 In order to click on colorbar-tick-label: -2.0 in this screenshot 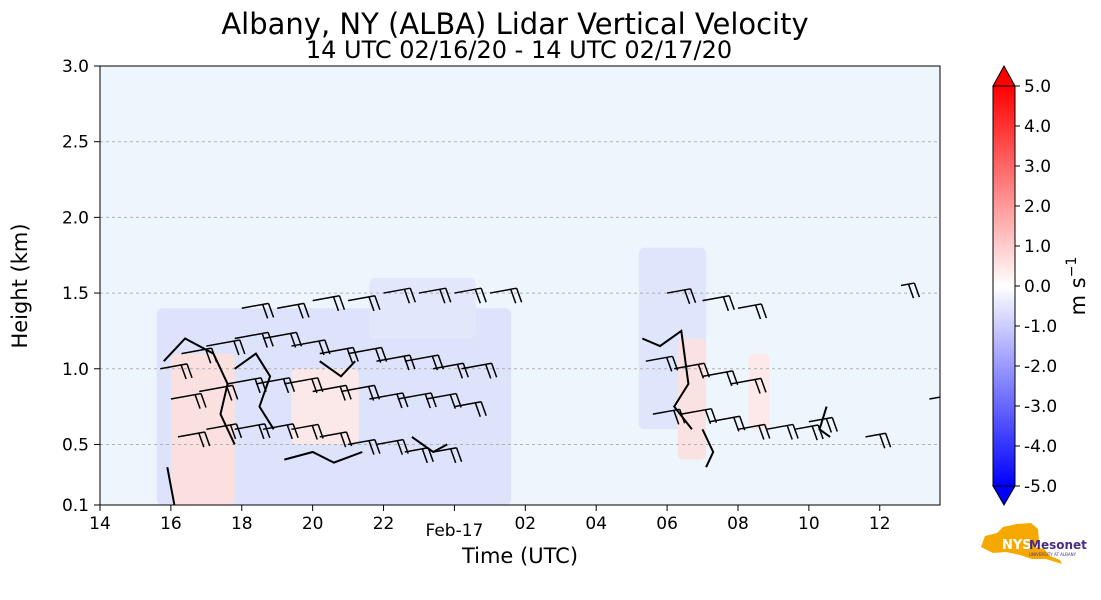, I will do `click(1040, 367)`.